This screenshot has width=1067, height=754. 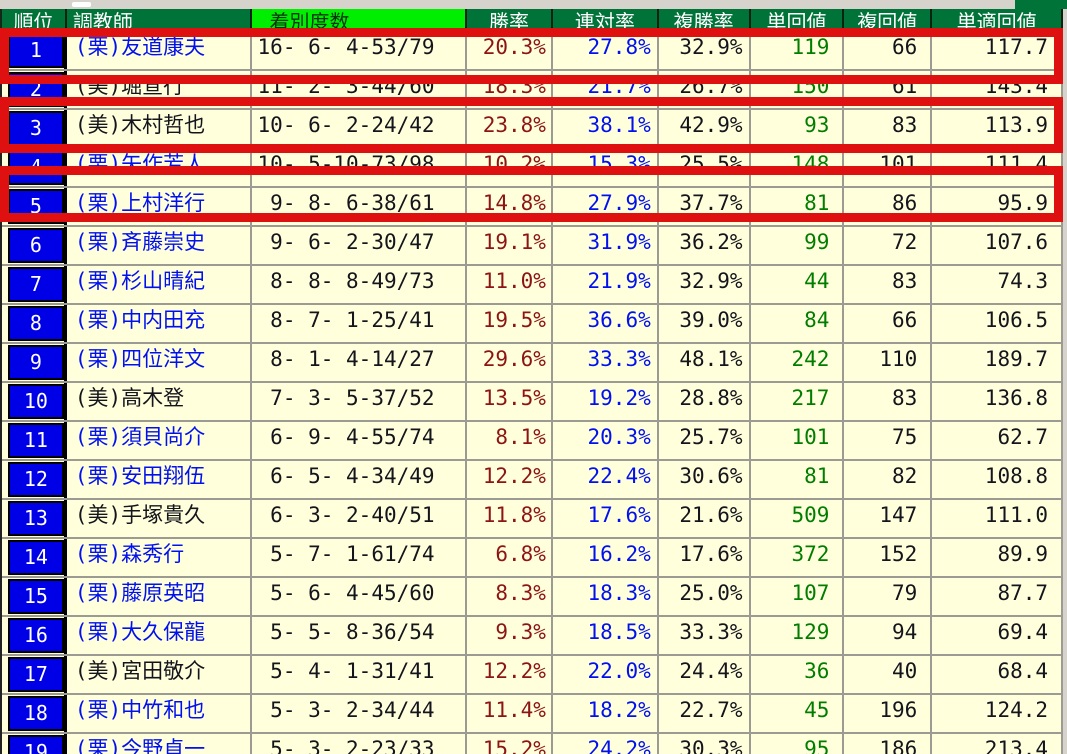 What do you see at coordinates (798, 284) in the screenshot?
I see `win-return: 44` at bounding box center [798, 284].